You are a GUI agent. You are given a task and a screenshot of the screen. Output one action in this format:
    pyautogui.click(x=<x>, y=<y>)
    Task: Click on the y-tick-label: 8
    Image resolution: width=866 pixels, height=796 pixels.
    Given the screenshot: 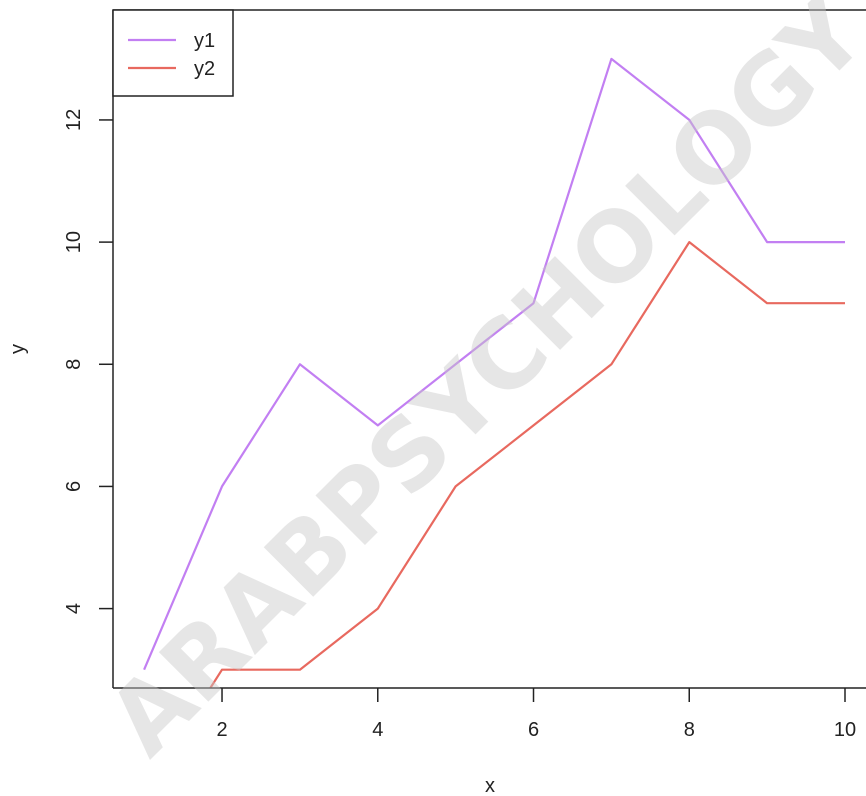 What is the action you would take?
    pyautogui.click(x=74, y=364)
    